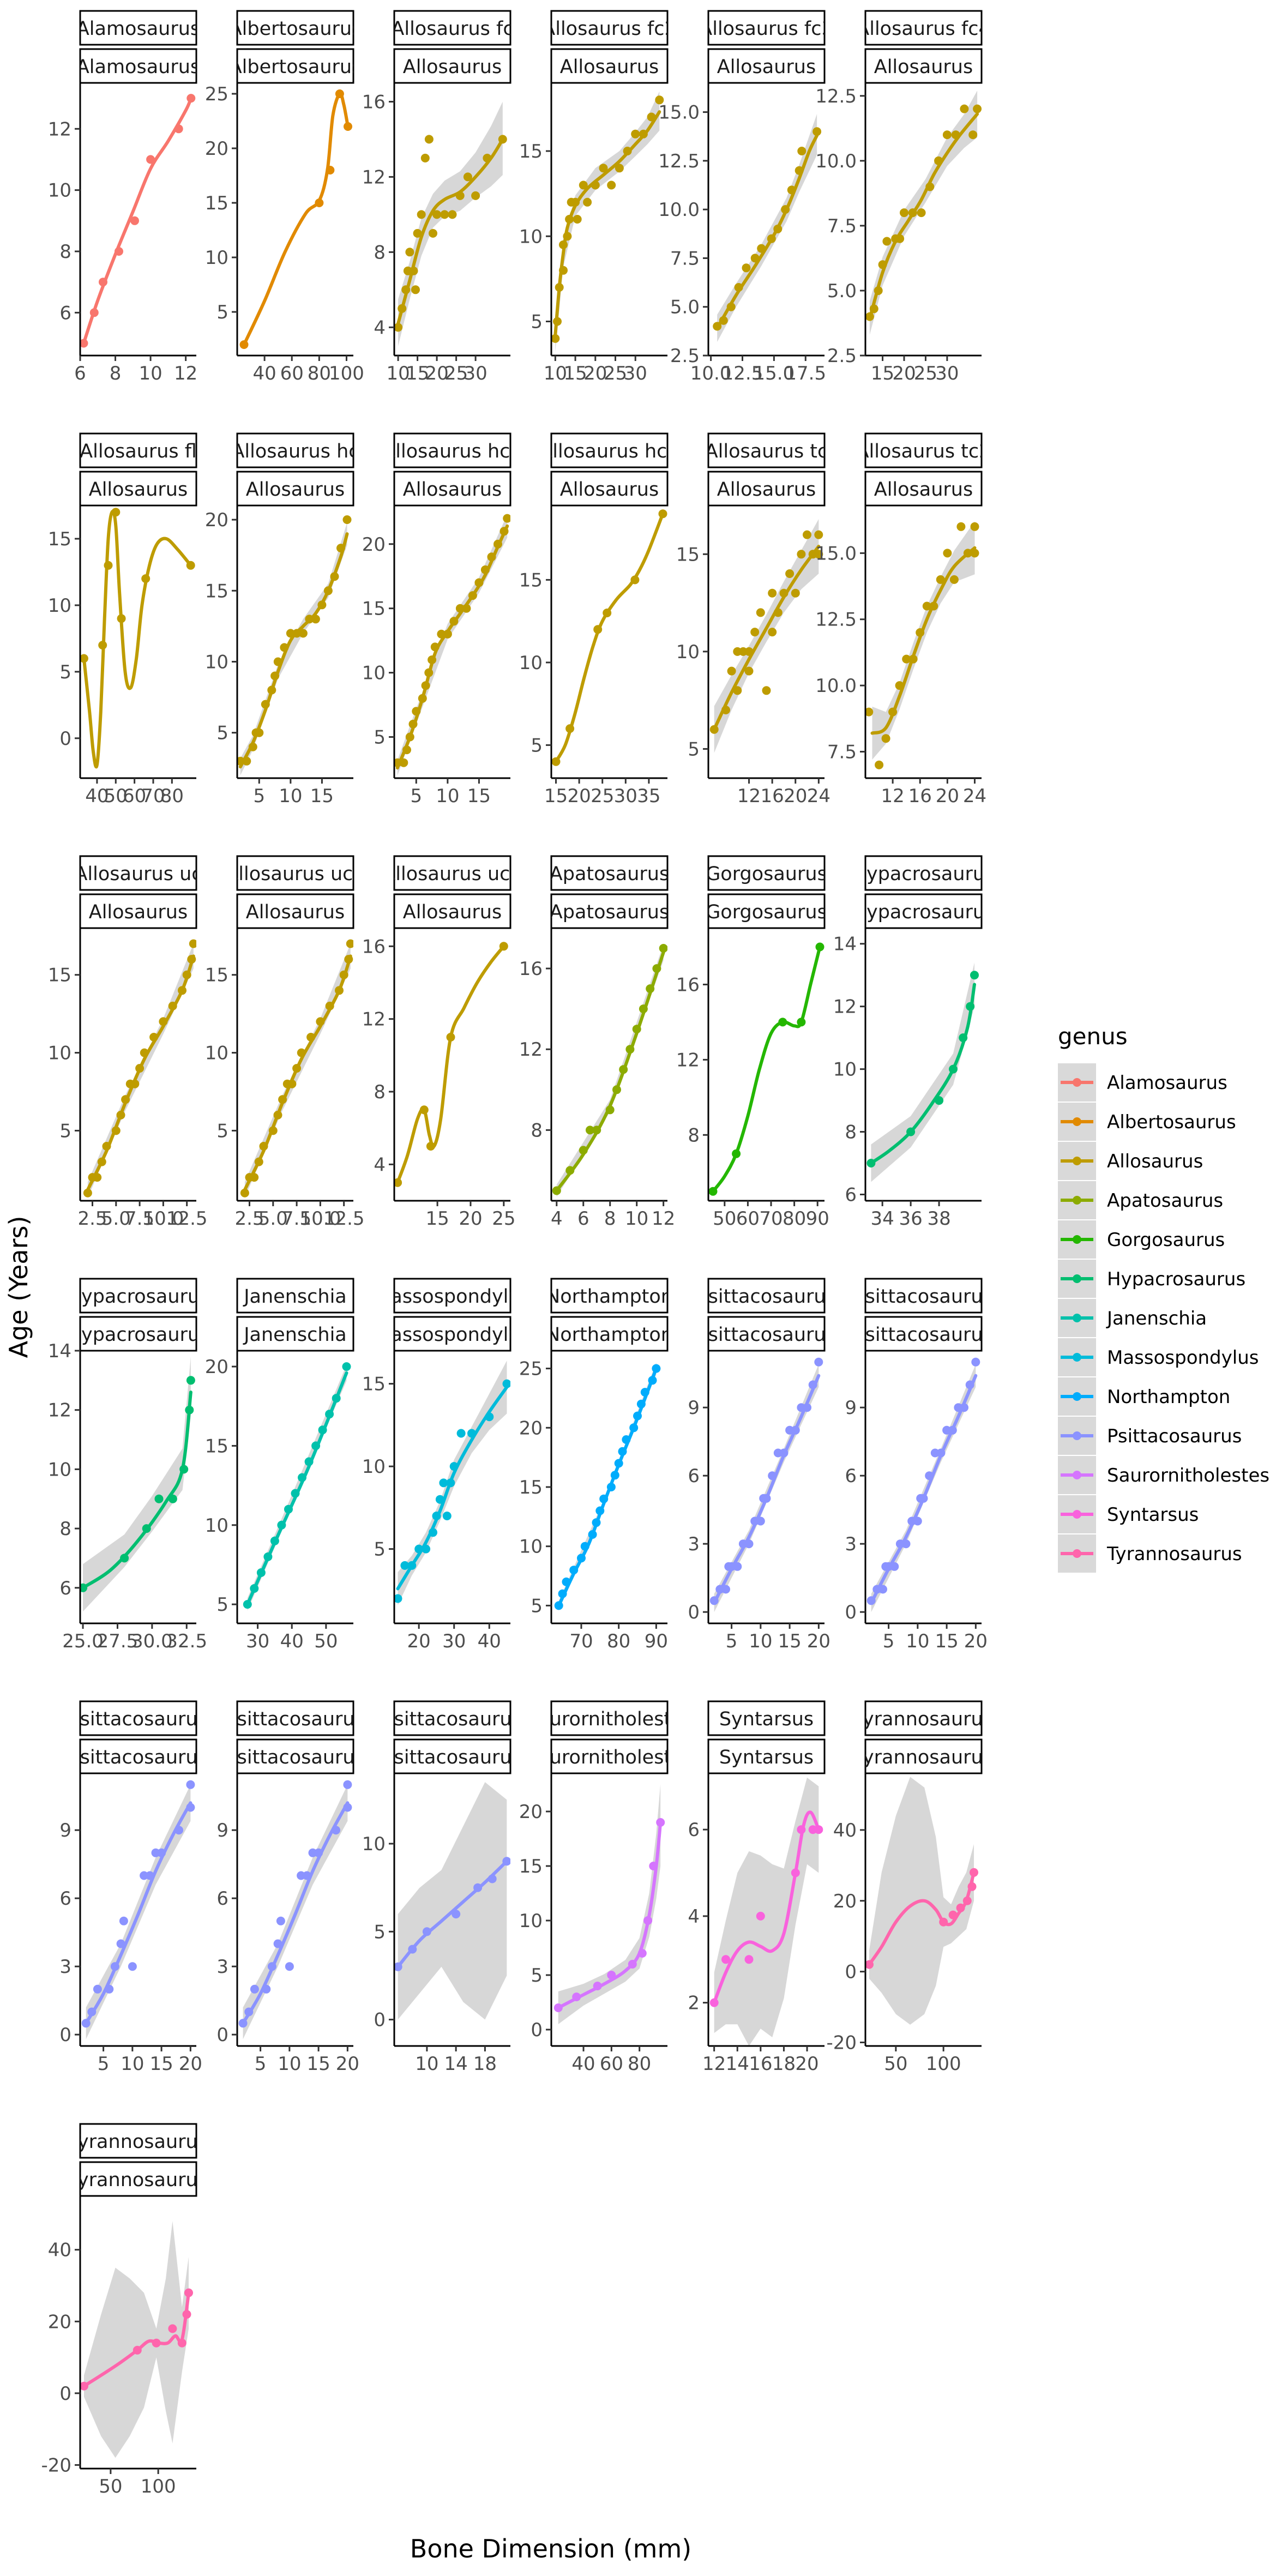 The width and height of the screenshot is (1288, 2576). What do you see at coordinates (749, 796) in the screenshot?
I see `x-tick-label: 12` at bounding box center [749, 796].